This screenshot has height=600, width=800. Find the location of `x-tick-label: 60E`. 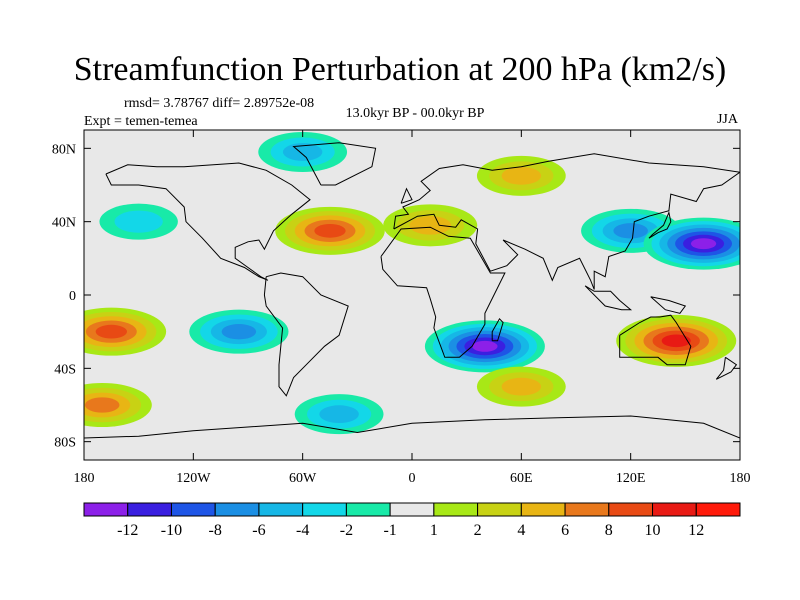

x-tick-label: 60E is located at coordinates (521, 478).